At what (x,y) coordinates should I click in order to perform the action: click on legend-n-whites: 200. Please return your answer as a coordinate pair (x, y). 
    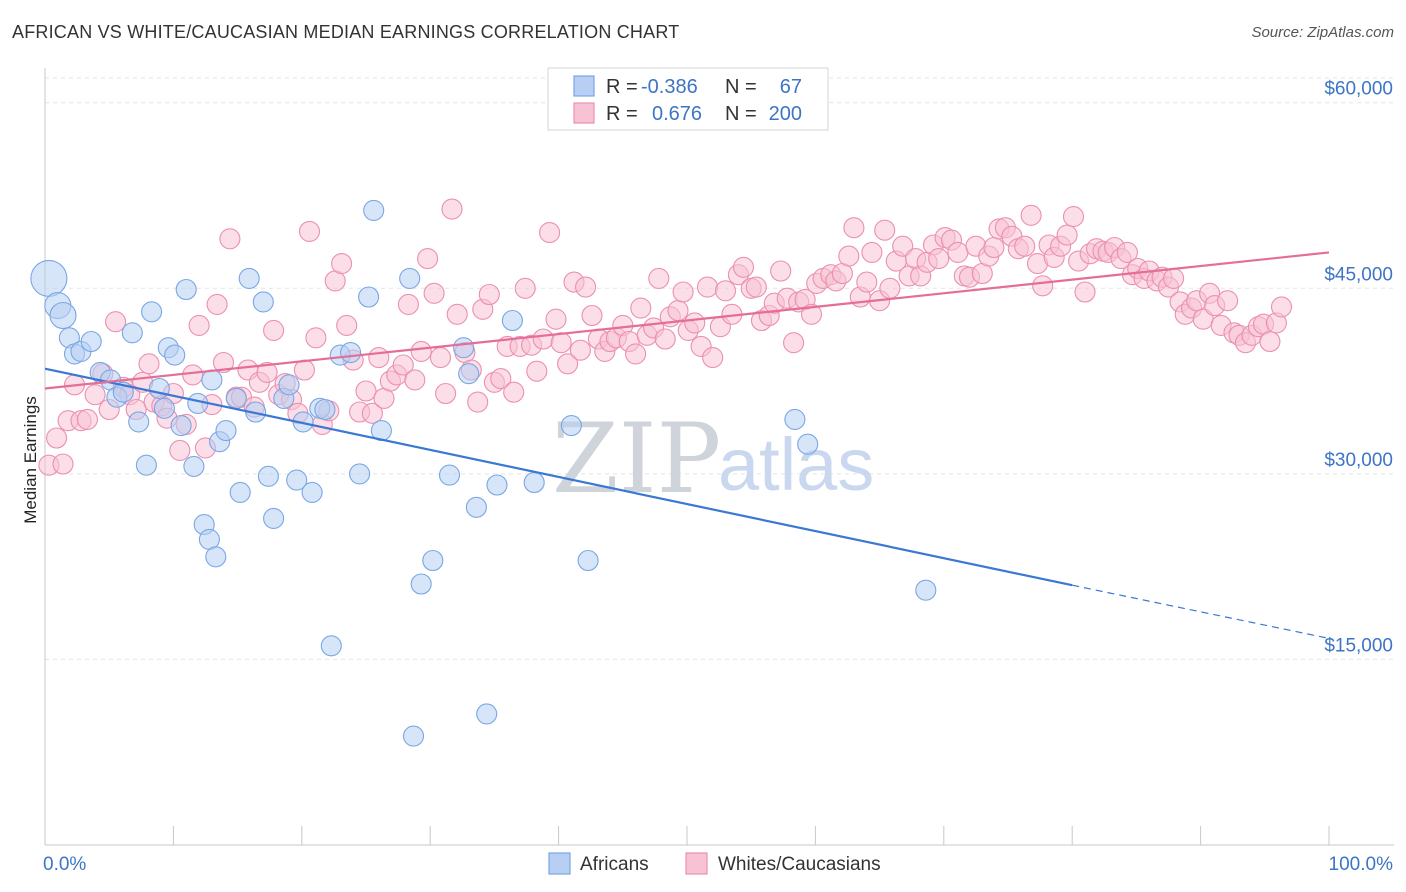
    Looking at the image, I should click on (785, 114).